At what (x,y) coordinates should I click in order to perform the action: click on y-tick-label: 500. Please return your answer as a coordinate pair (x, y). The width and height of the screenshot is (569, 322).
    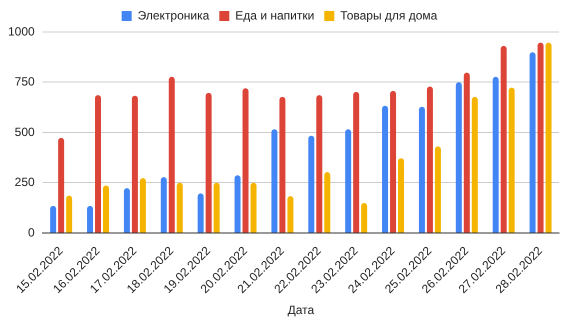
    Looking at the image, I should click on (25, 131).